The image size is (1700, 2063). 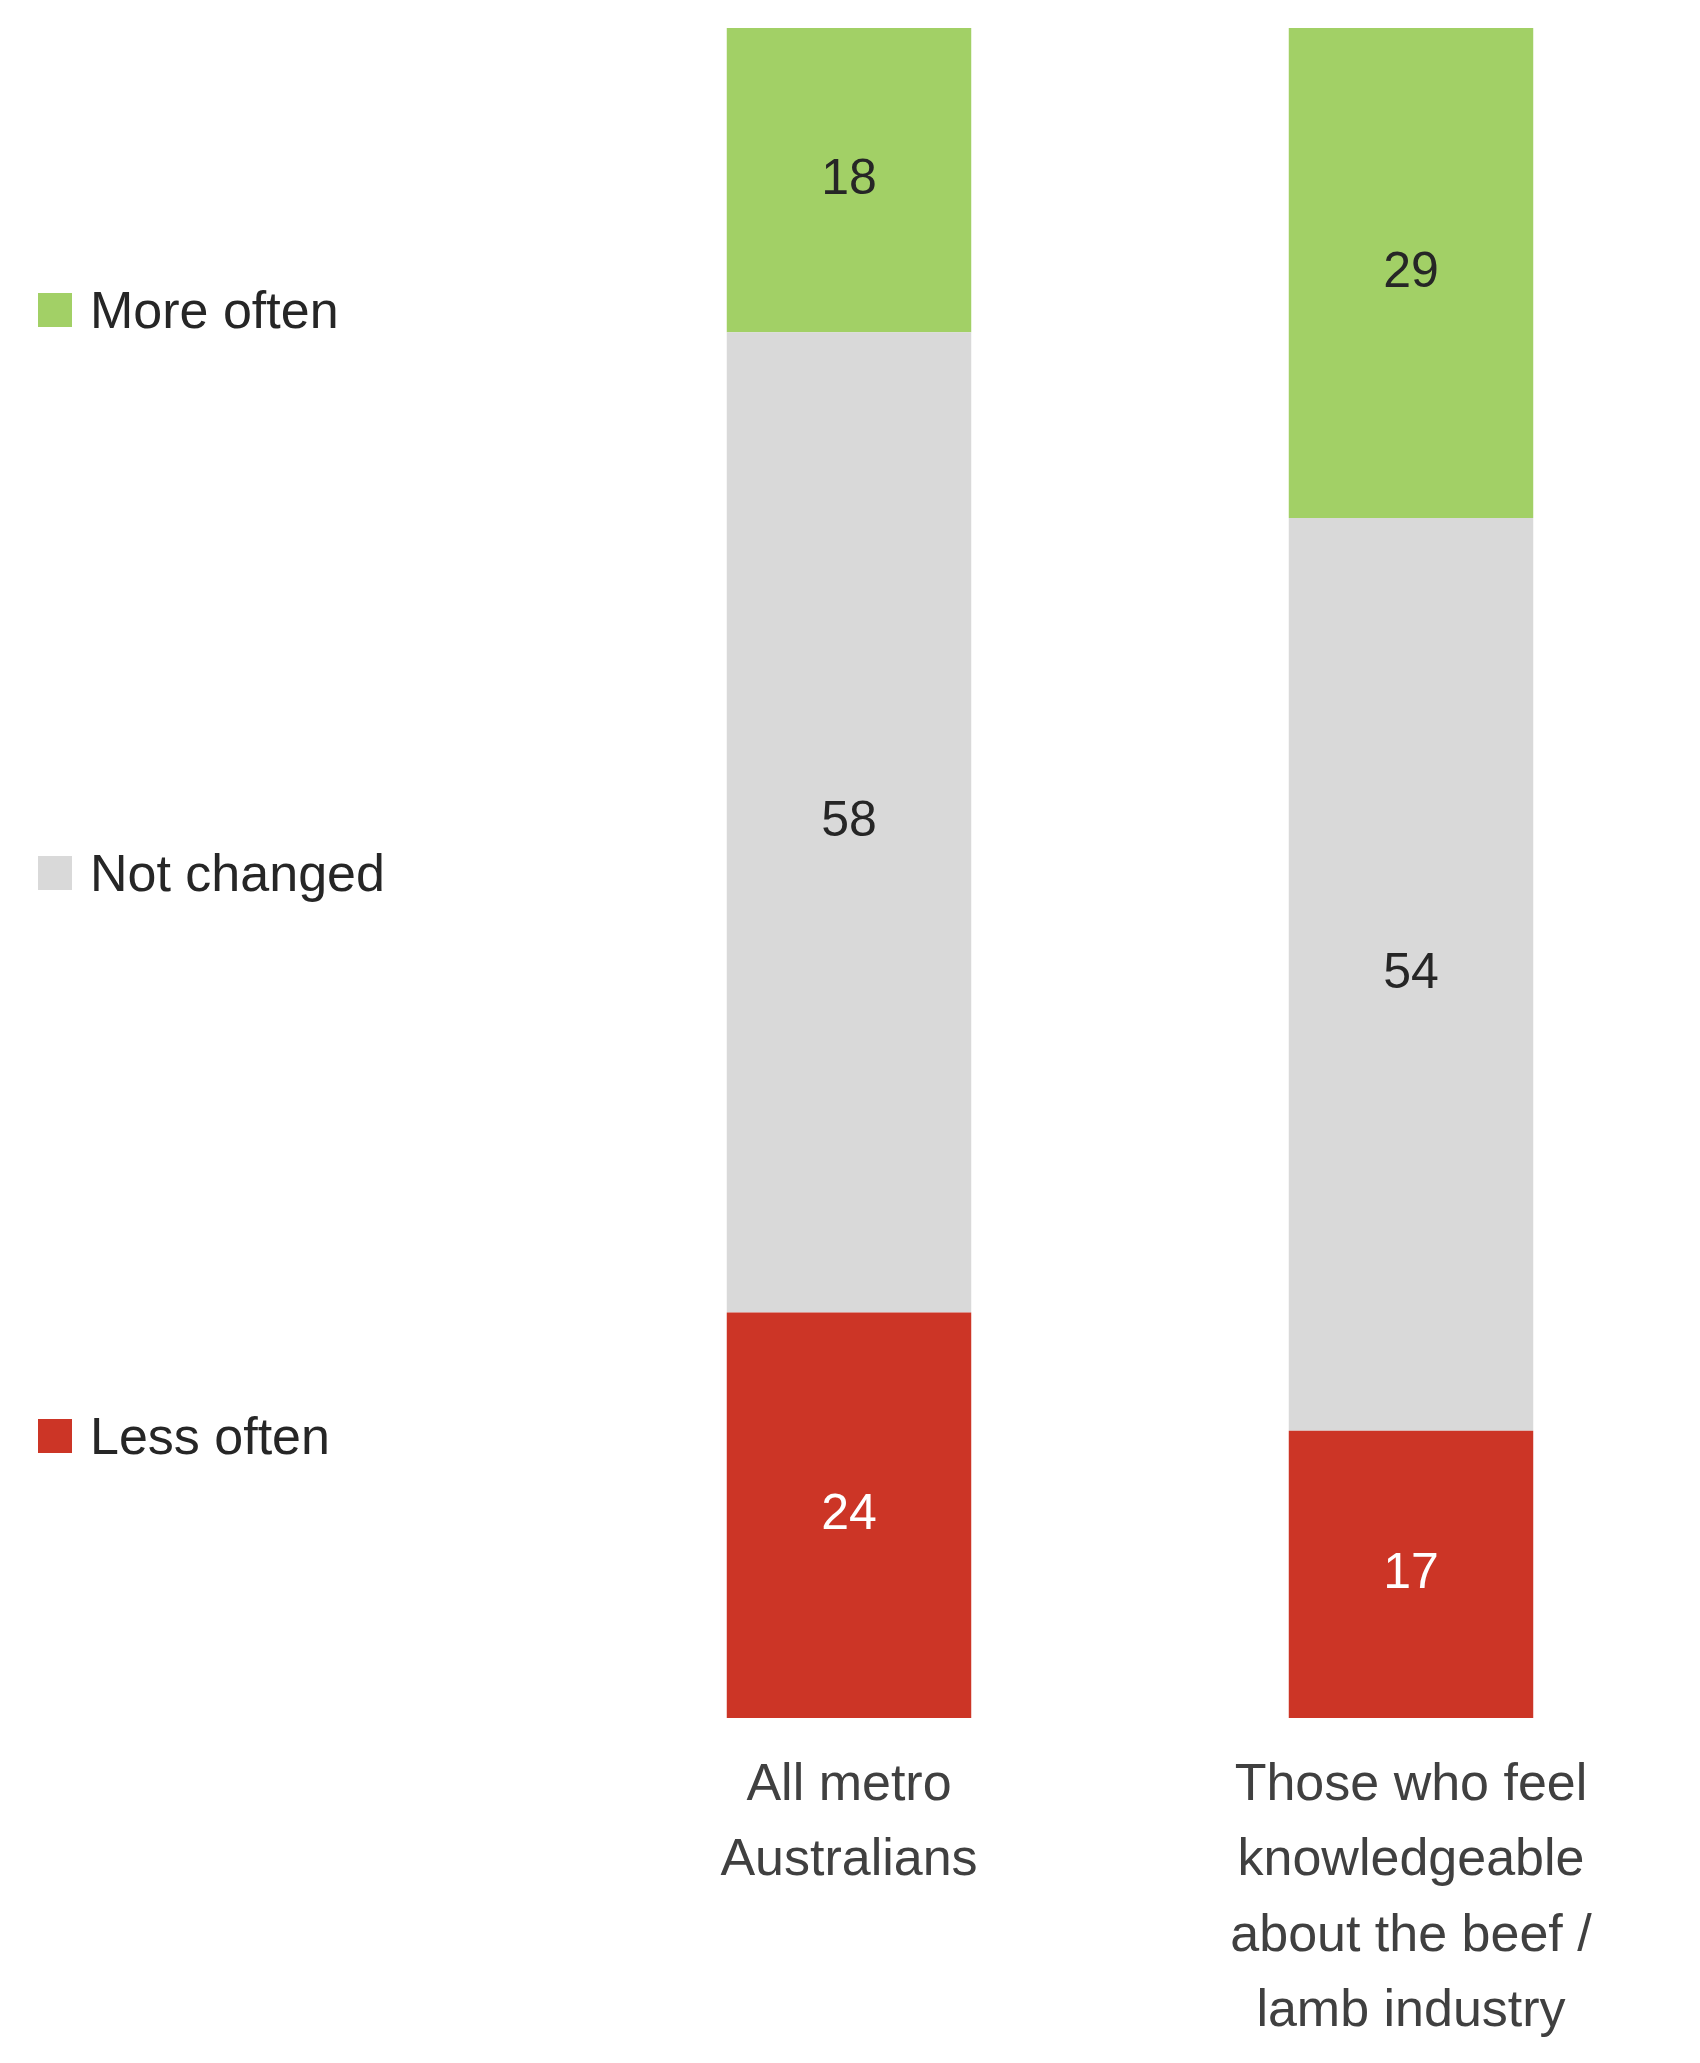 I want to click on x-tick-label: All metro Australians, so click(x=849, y=1820).